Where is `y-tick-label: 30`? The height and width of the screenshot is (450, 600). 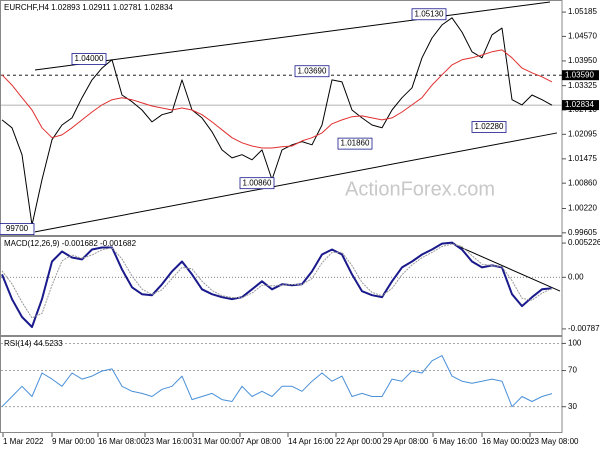
y-tick-label: 30 is located at coordinates (572, 406).